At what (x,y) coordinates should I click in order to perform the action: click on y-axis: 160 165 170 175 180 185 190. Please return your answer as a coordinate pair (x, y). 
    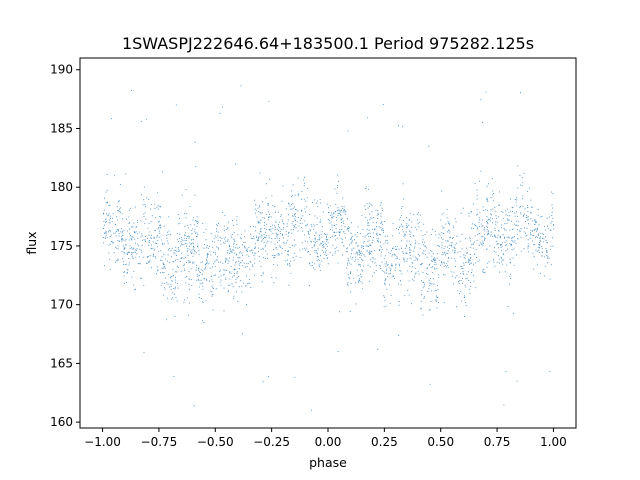
    Looking at the image, I should click on (65, 246).